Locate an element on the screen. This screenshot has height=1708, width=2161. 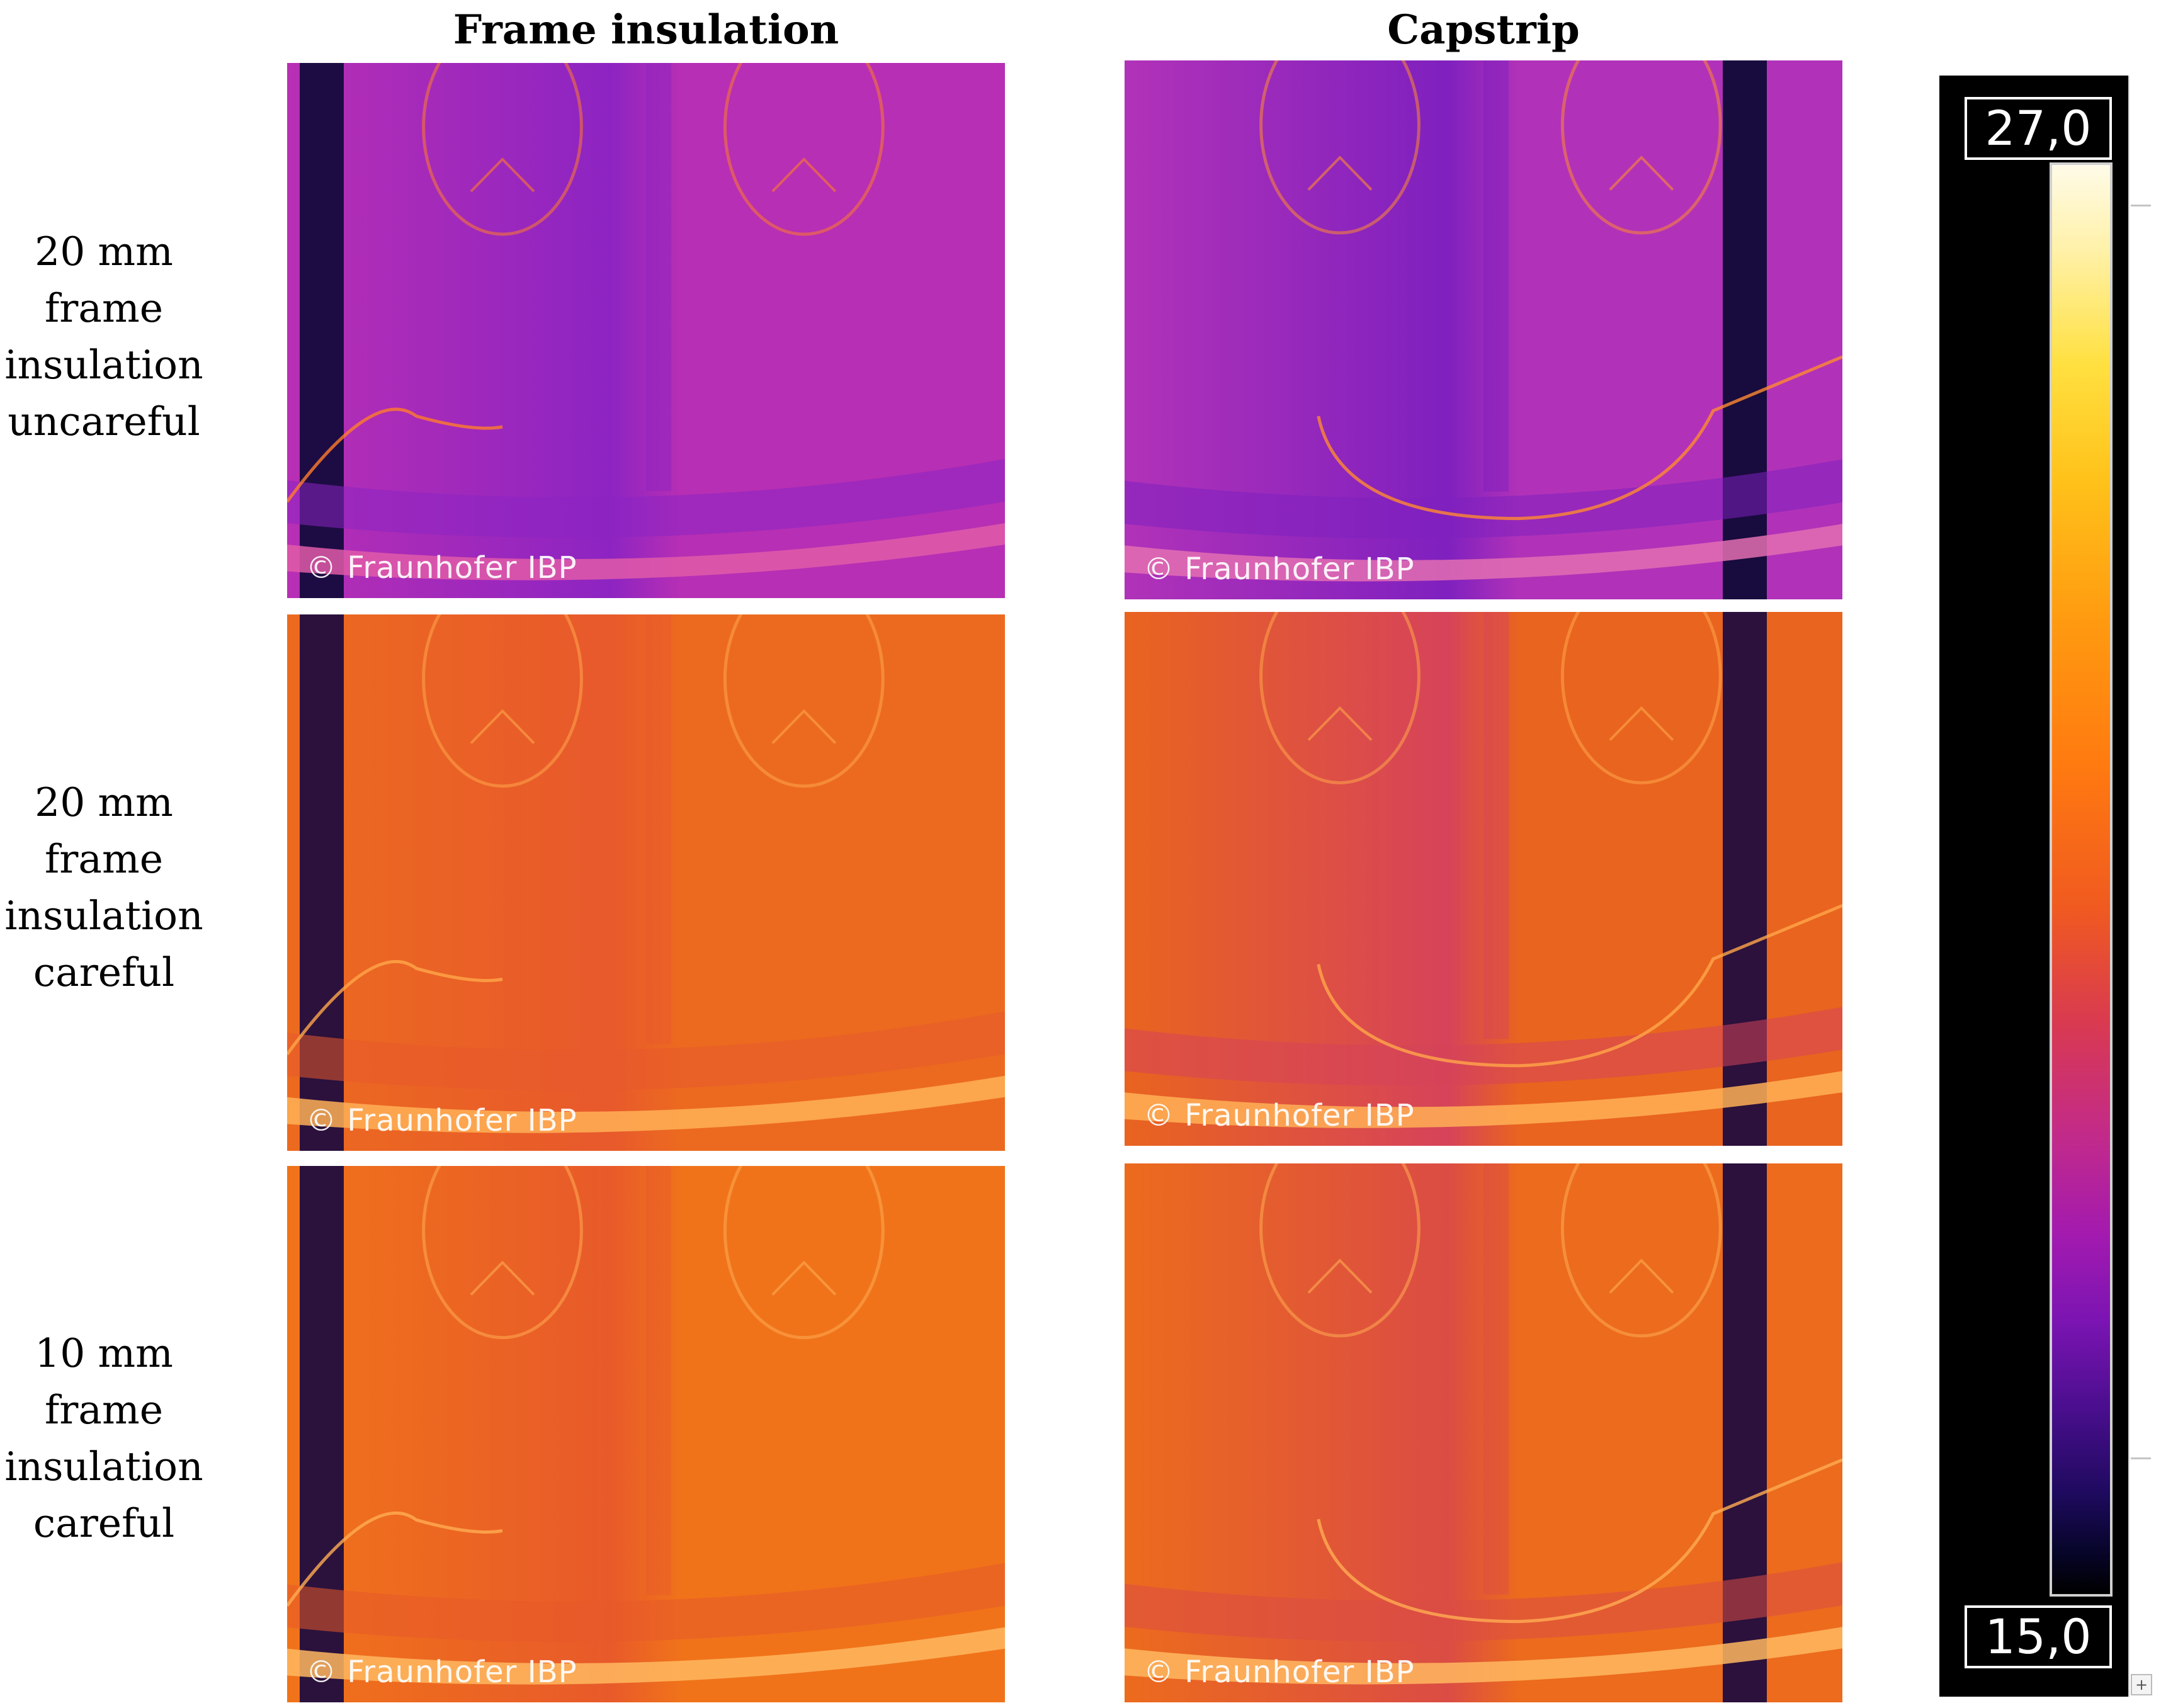
row-label-20mm-careful: 20 mm frame insulation careful is located at coordinates (104, 887).